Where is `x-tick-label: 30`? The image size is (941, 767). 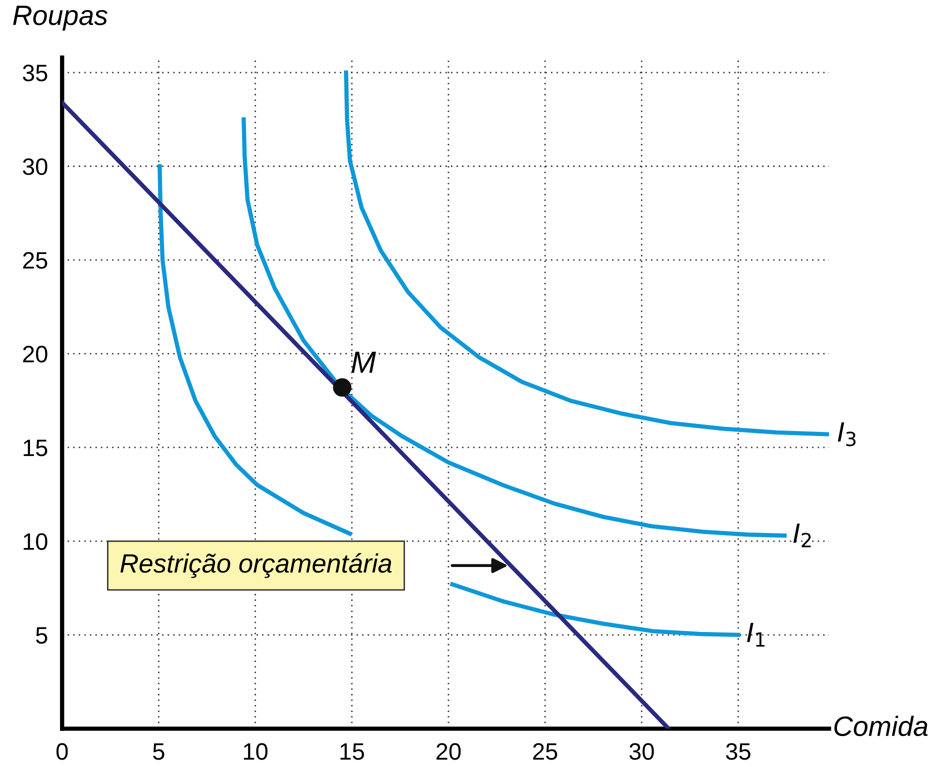
x-tick-label: 30 is located at coordinates (641, 751).